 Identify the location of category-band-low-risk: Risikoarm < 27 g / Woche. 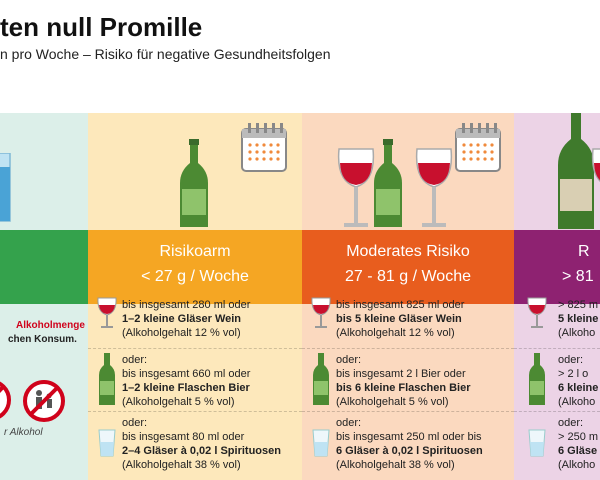
(195, 267).